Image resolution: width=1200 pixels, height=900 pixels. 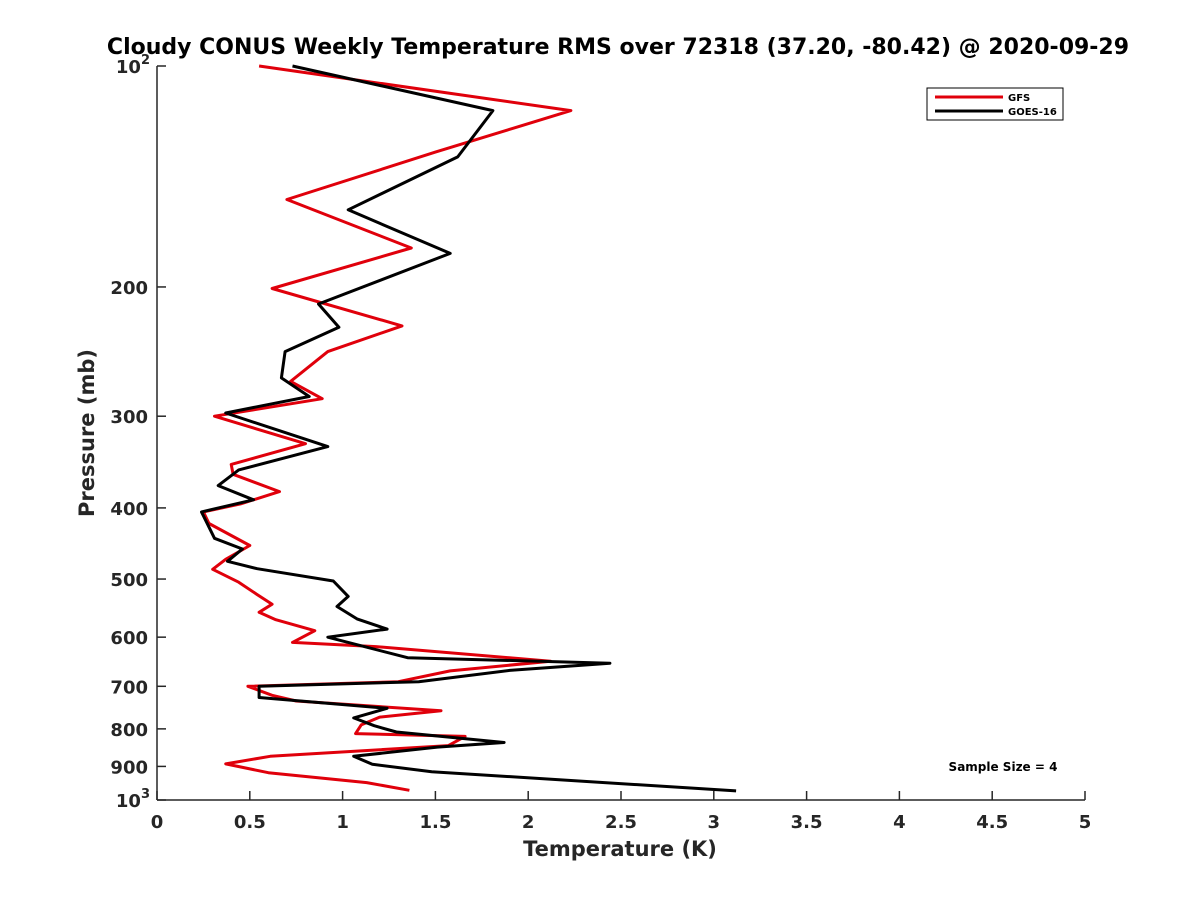 What do you see at coordinates (129, 767) in the screenshot?
I see `y-tick-label: 900` at bounding box center [129, 767].